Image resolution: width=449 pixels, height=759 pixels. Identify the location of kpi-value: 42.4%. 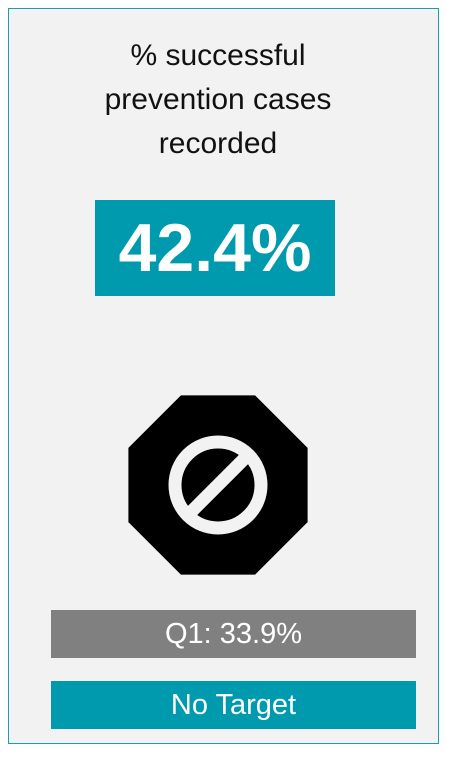
(215, 248).